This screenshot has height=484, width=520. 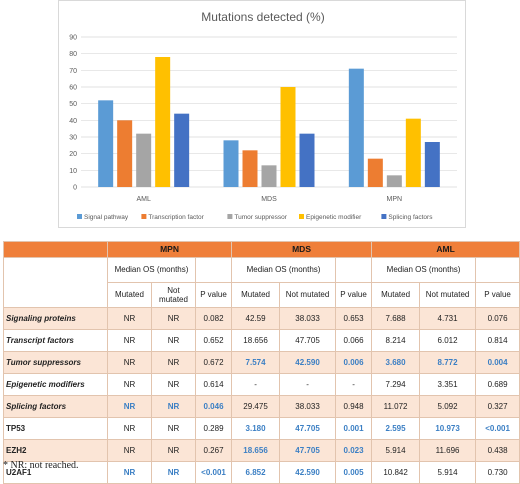 I want to click on row-label: Splicing factors, so click(x=55, y=406).